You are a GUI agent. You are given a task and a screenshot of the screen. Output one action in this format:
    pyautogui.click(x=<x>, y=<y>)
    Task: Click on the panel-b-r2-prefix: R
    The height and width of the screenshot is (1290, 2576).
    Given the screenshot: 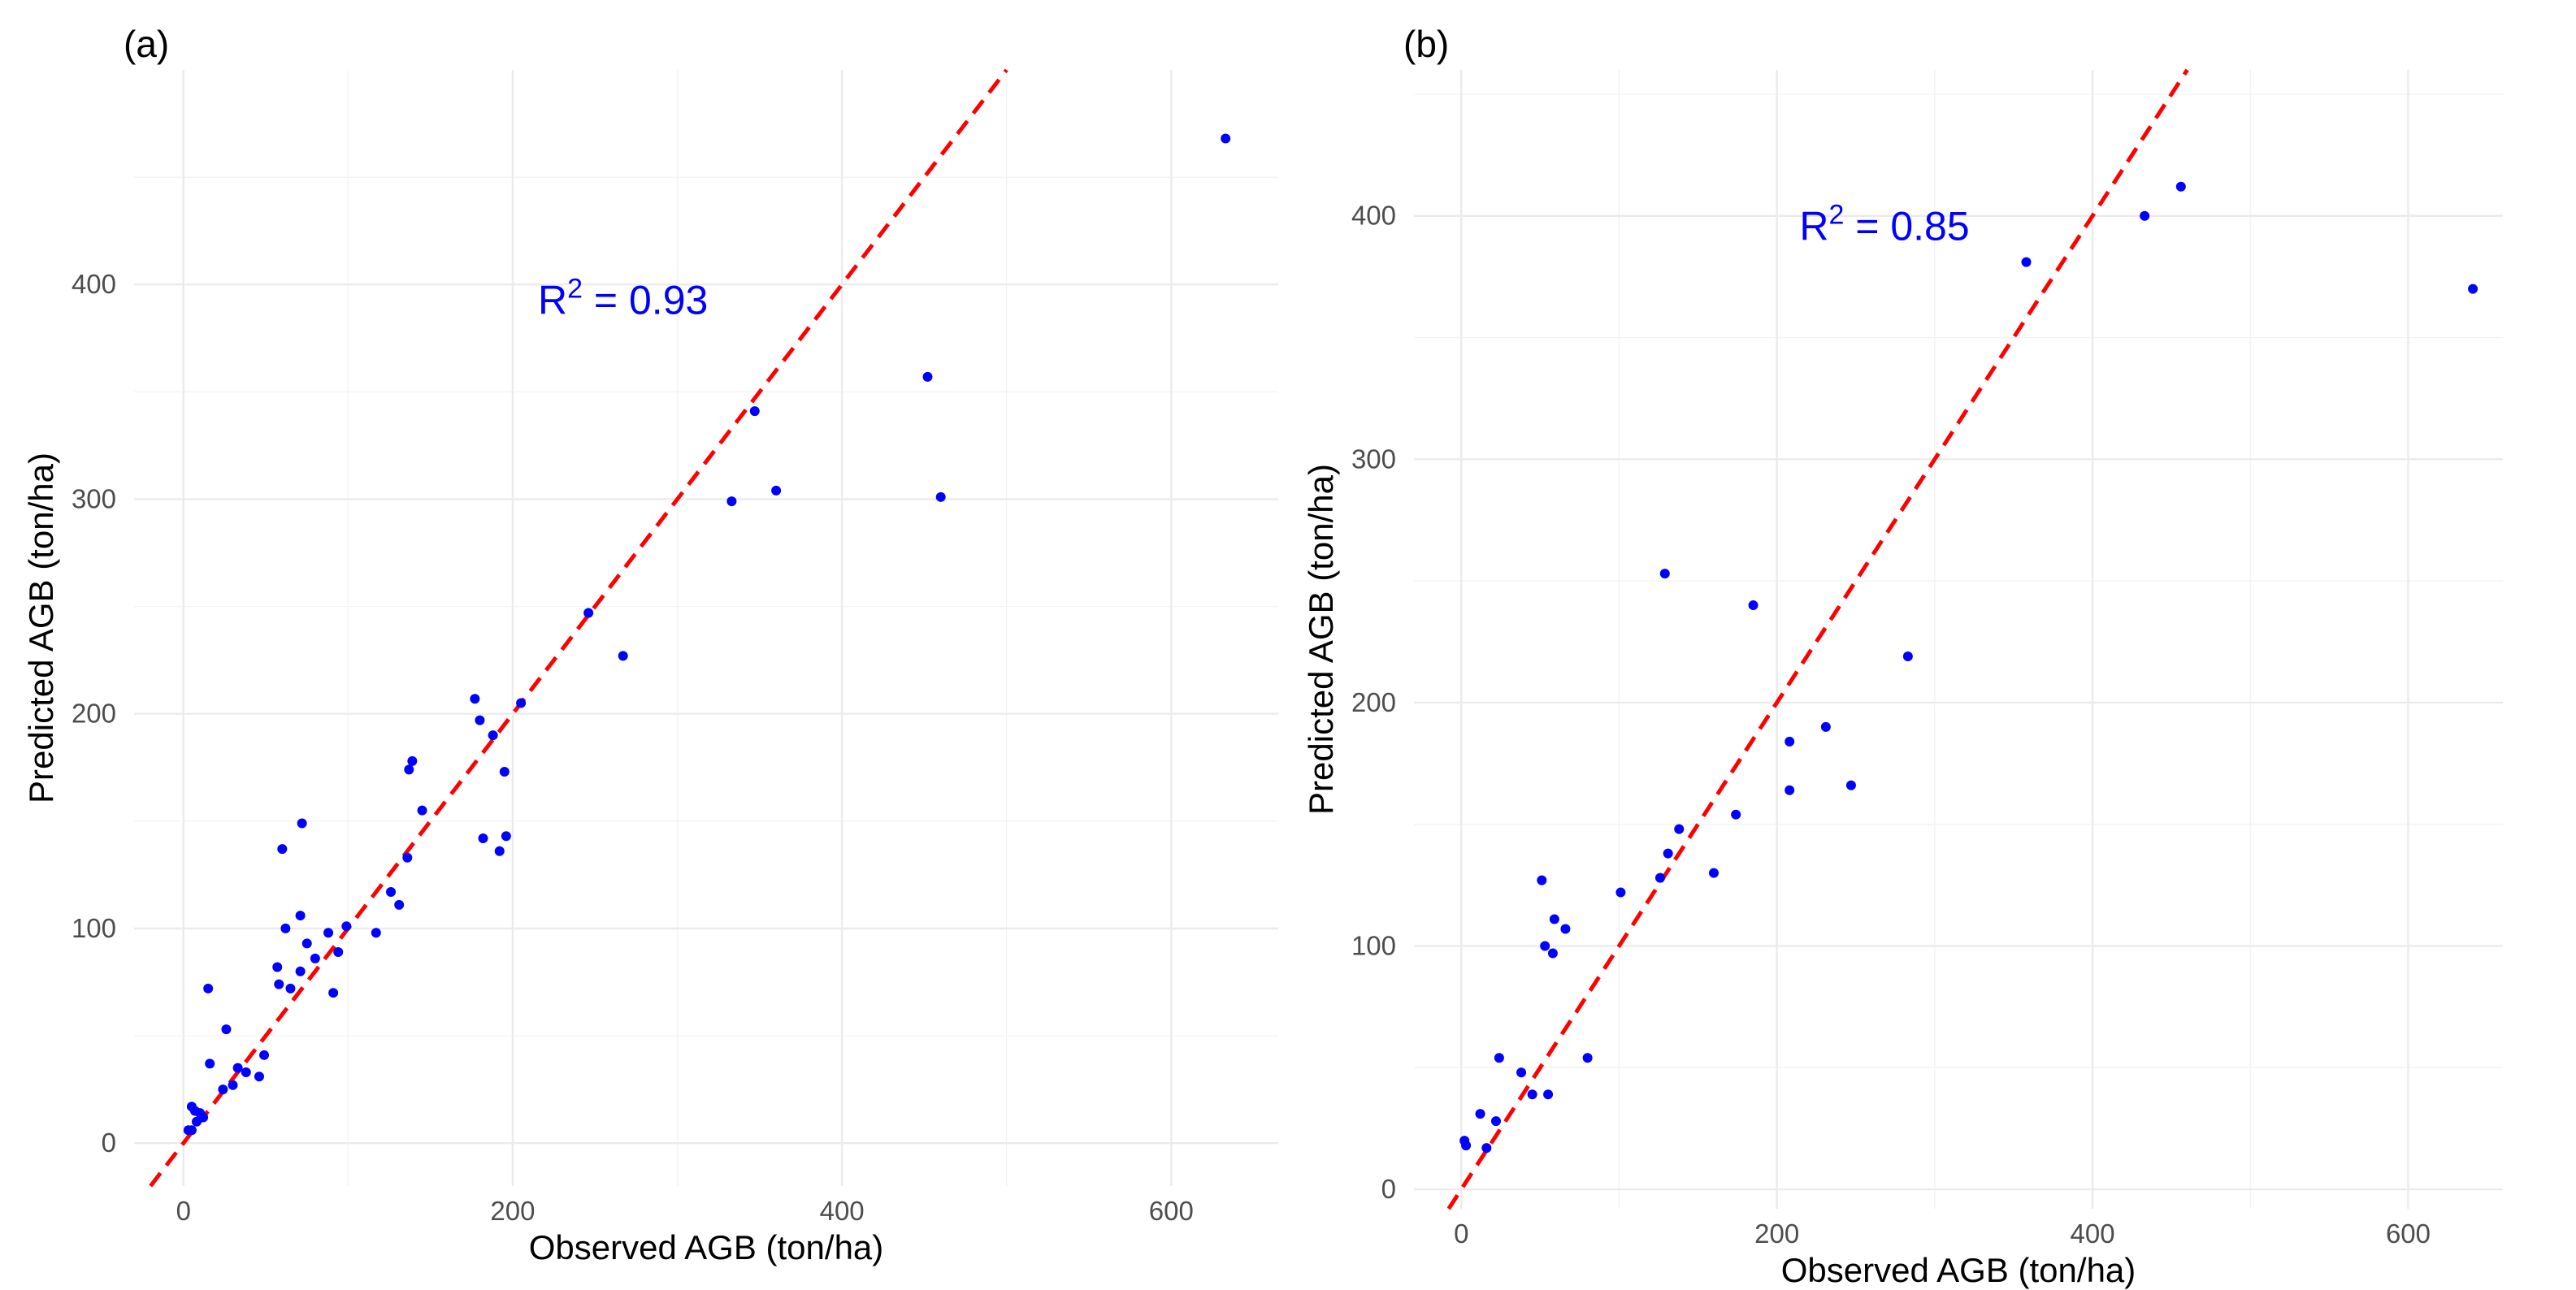 What is the action you would take?
    pyautogui.click(x=1813, y=226)
    